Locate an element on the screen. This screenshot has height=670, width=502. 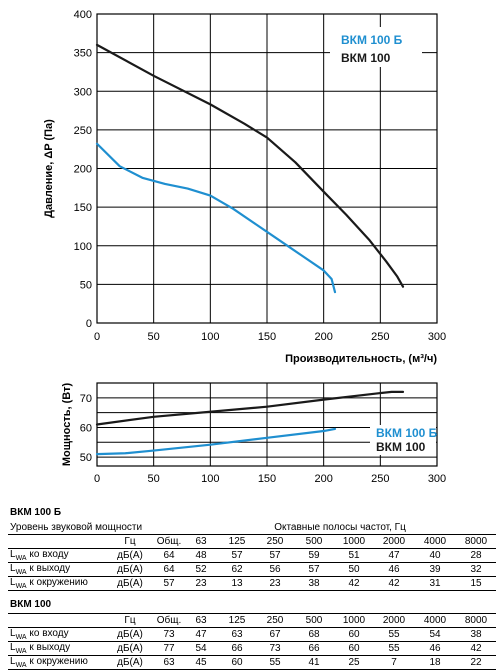
table-row: LWA ко входу дБ(А) 73 47 63 67 68 60 55 54 38 is located at coordinates (252, 634).